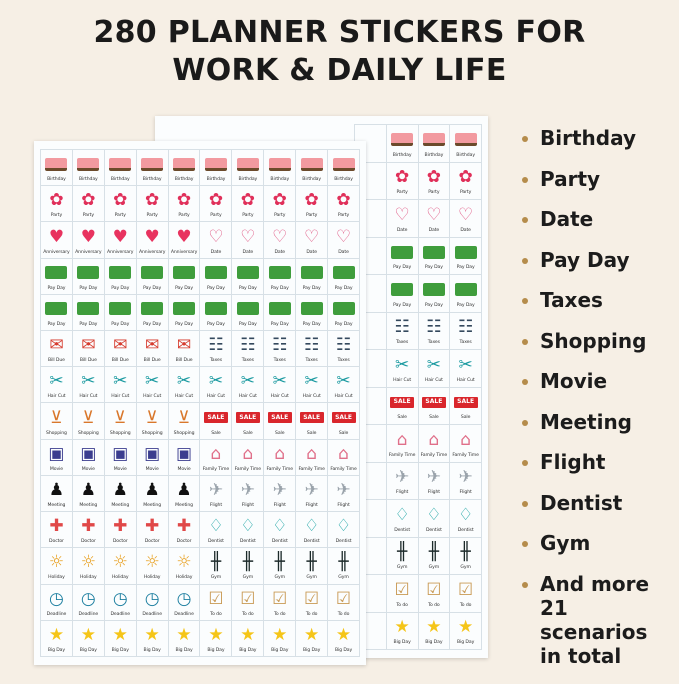  What do you see at coordinates (56, 345) in the screenshot?
I see `envelope-icon: ✉` at bounding box center [56, 345].